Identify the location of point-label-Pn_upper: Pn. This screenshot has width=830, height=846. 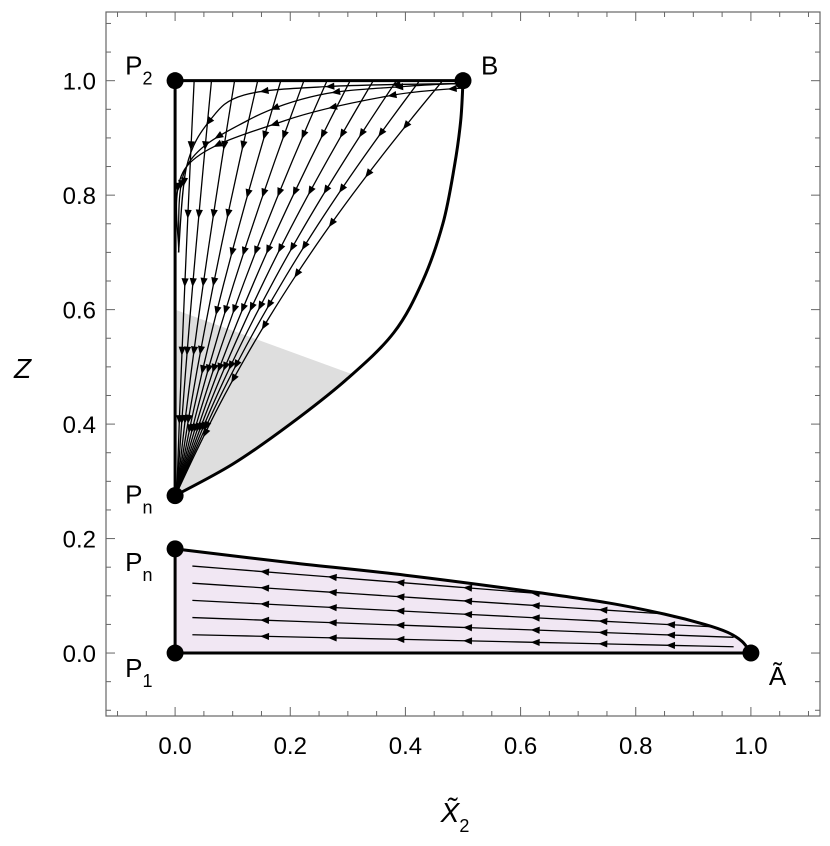
(138, 499).